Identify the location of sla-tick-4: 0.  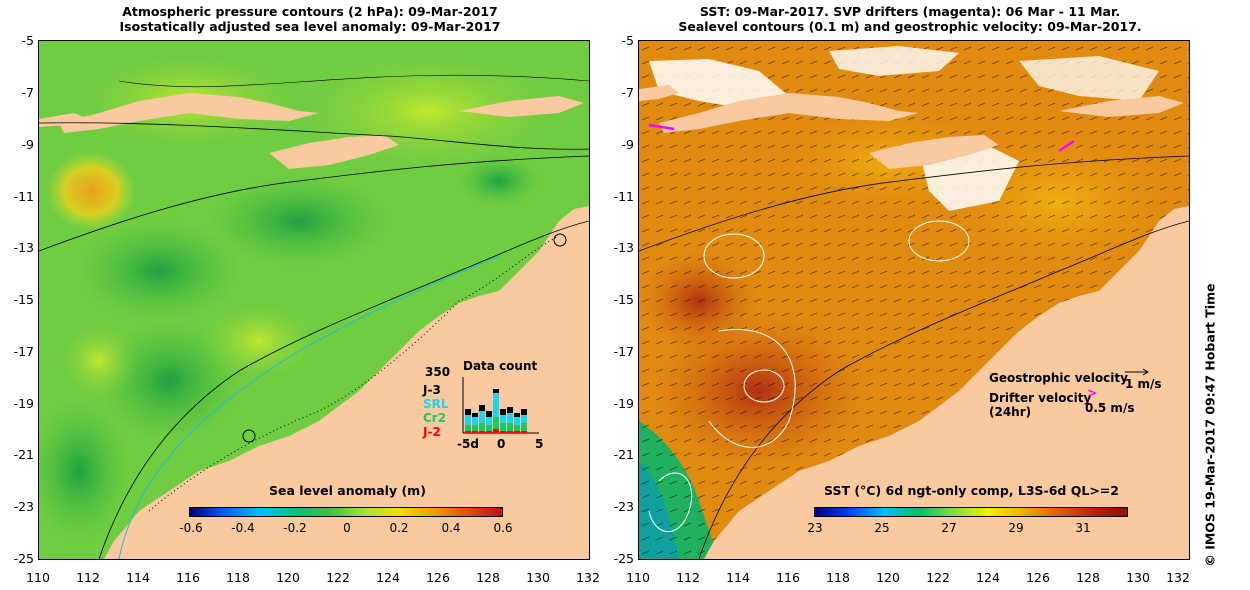
(347, 528).